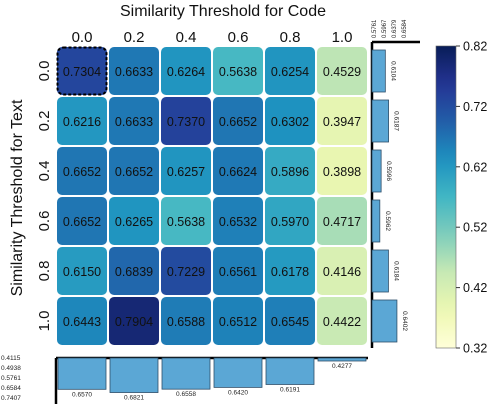 This screenshot has height=410, width=500. What do you see at coordinates (238, 121) in the screenshot?
I see `heatmap-cell-r1-c3` at bounding box center [238, 121].